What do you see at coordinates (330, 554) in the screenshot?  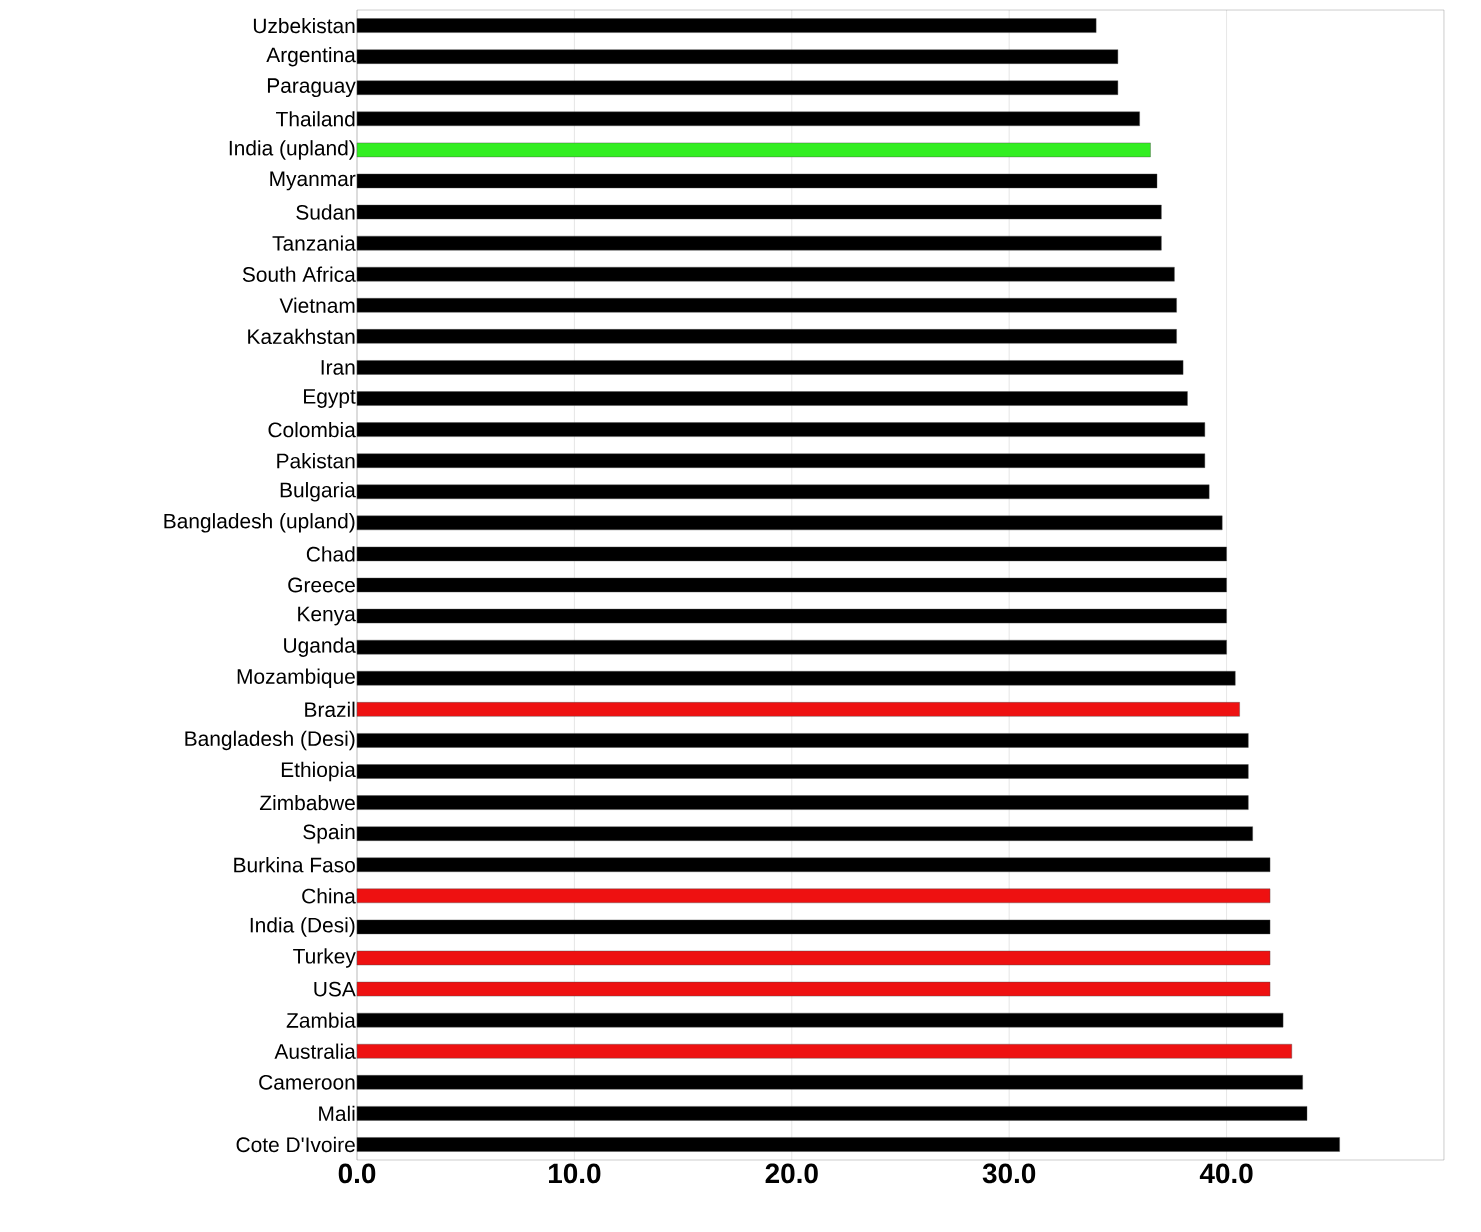 I see `y-tick-label: Chad` at bounding box center [330, 554].